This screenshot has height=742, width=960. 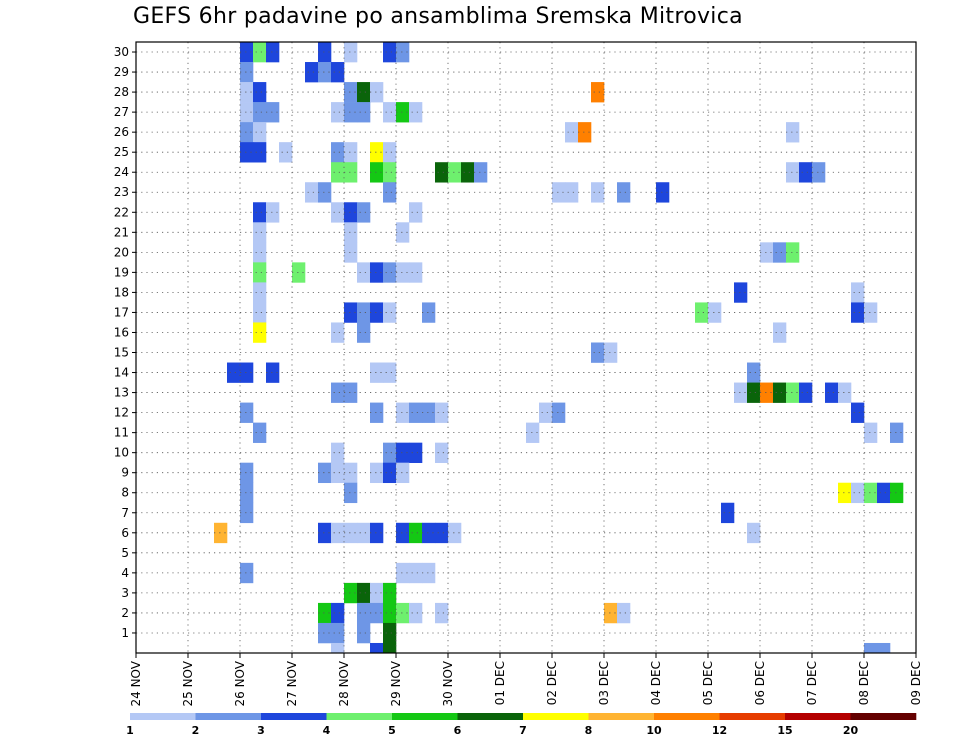 I want to click on y-tick-label: 15, so click(x=121, y=353).